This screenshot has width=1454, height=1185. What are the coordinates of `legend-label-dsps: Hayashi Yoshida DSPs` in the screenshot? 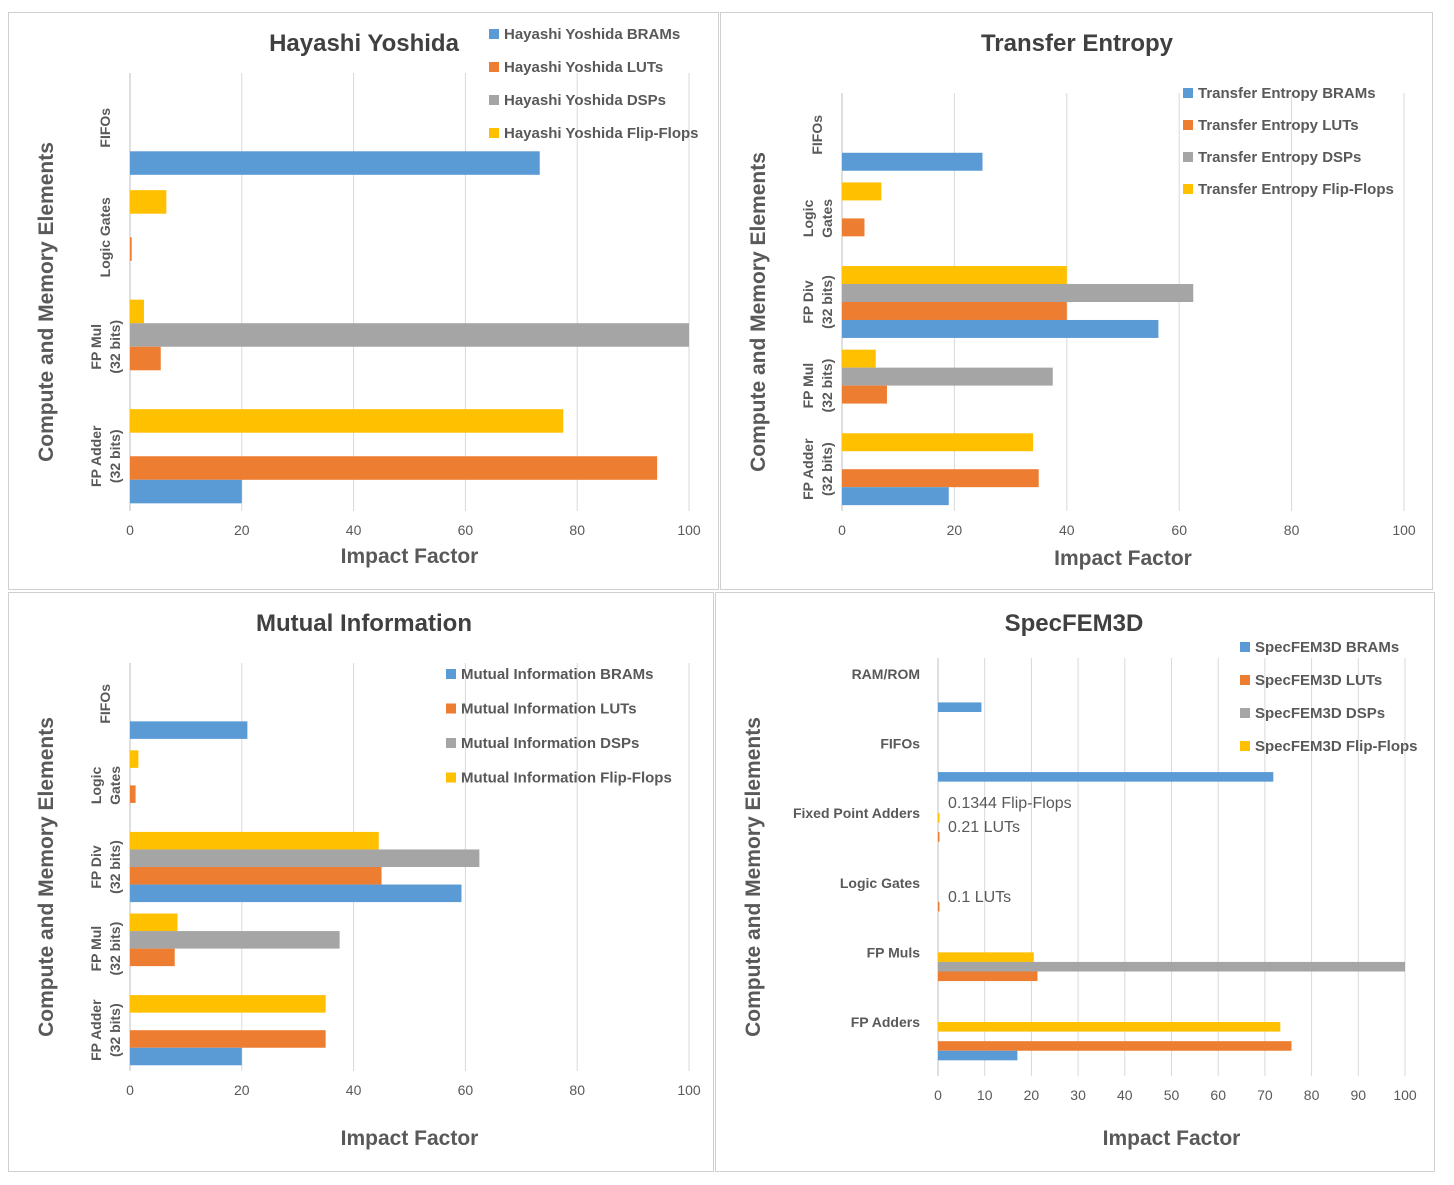 It's located at (585, 100).